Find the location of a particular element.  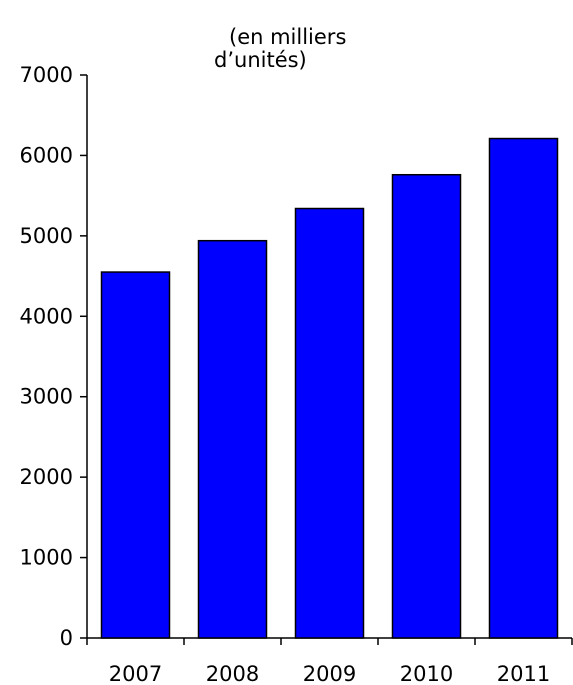

bar-2011 is located at coordinates (523, 388).